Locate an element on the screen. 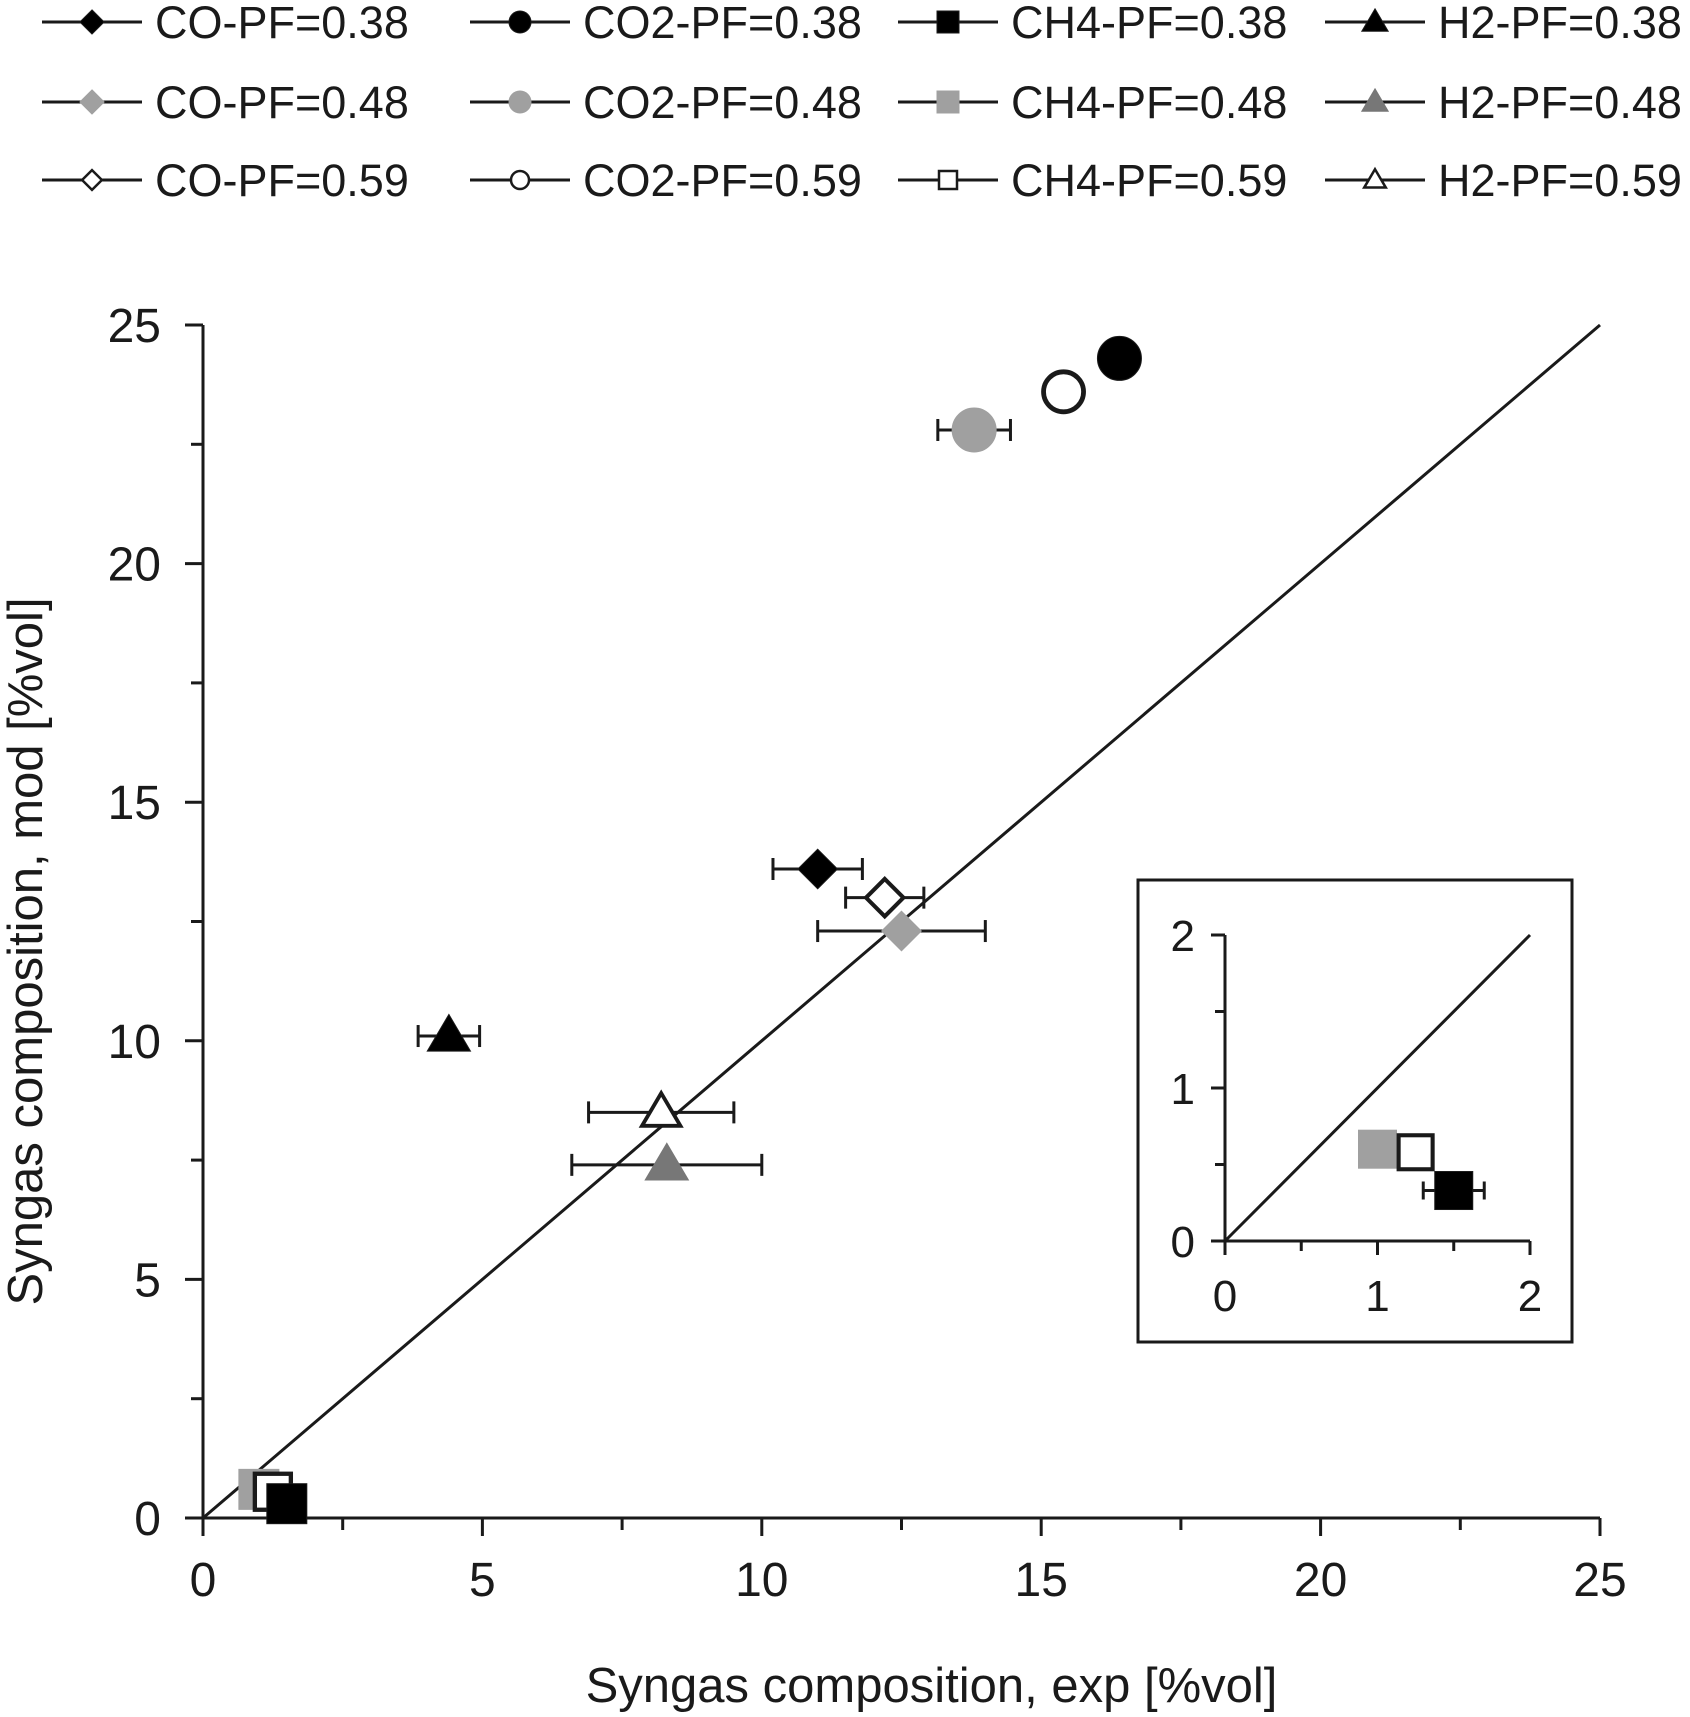 The width and height of the screenshot is (1690, 1717). y-tick-label: 10 is located at coordinates (134, 1042).